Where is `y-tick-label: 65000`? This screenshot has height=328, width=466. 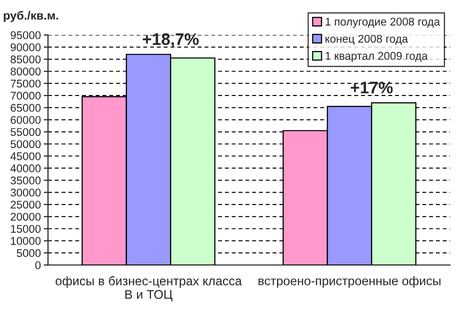 y-tick-label: 65000 is located at coordinates (25, 108).